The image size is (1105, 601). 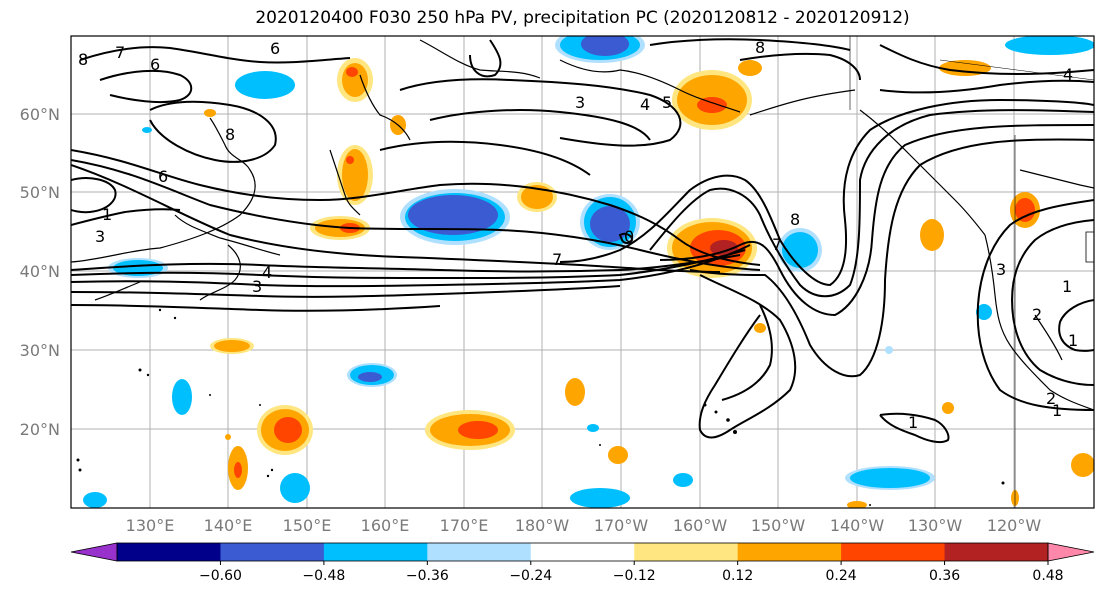 I want to click on colorbar-tick-label: 0.12, so click(x=737, y=576).